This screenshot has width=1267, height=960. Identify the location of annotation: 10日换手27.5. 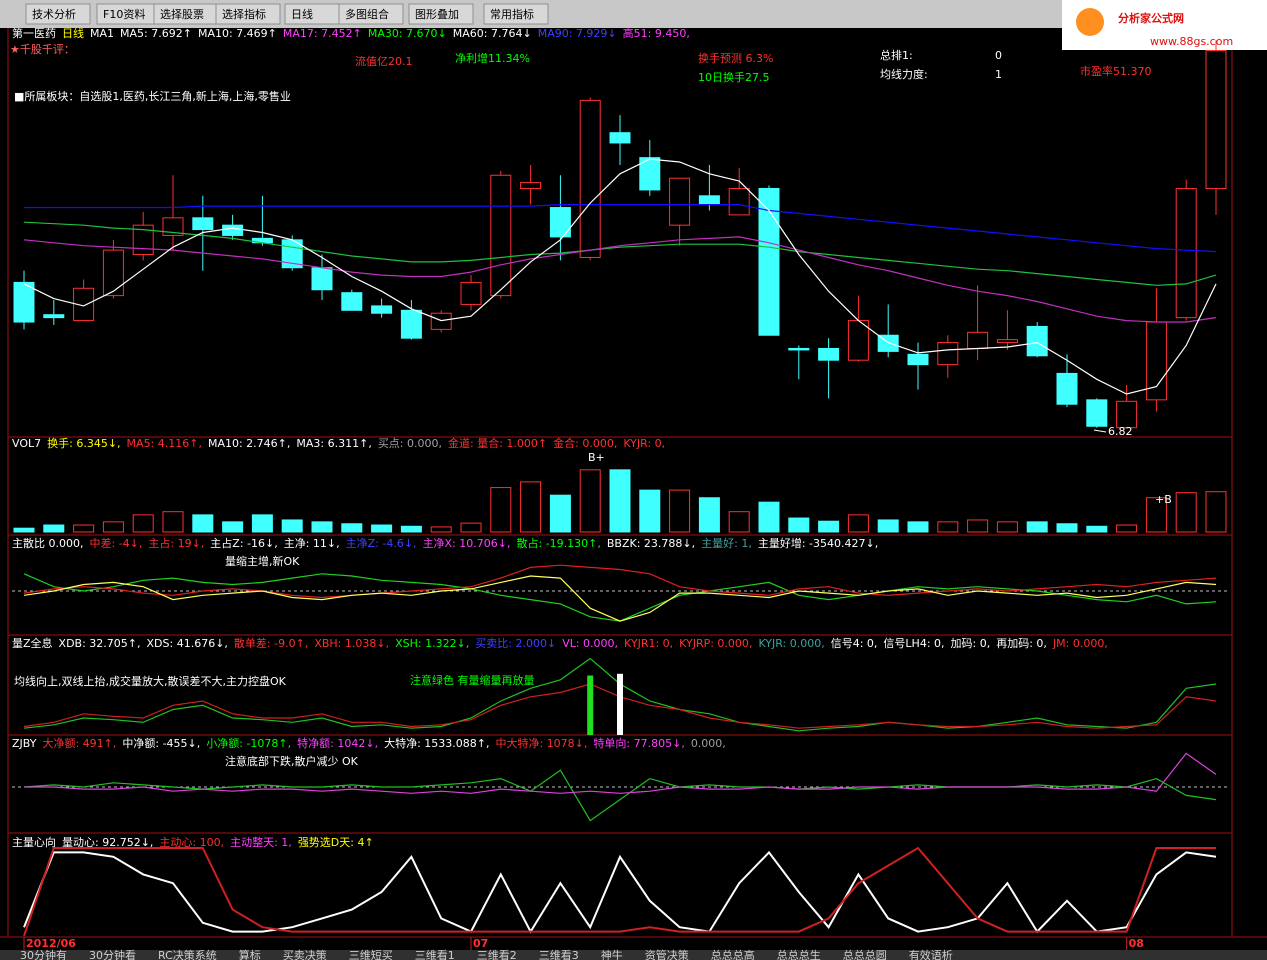
(734, 77).